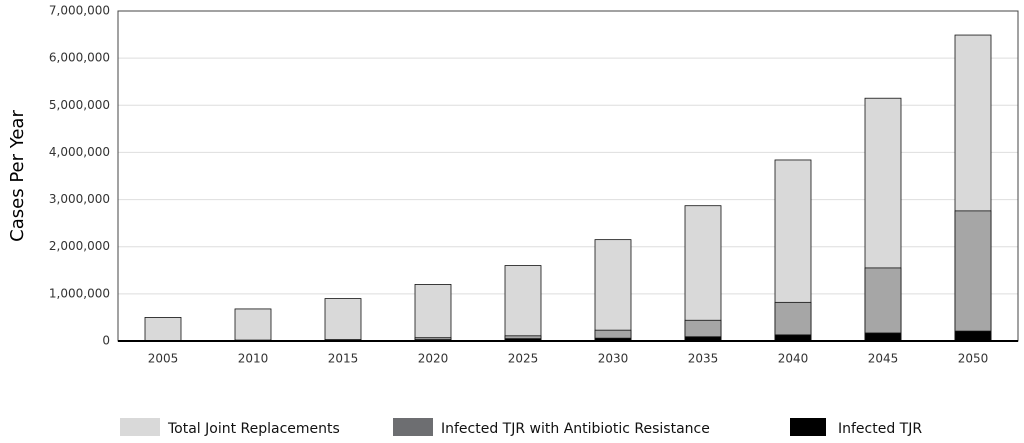 The width and height of the screenshot is (1024, 443). I want to click on x-tick-label: 2020, so click(433, 359).